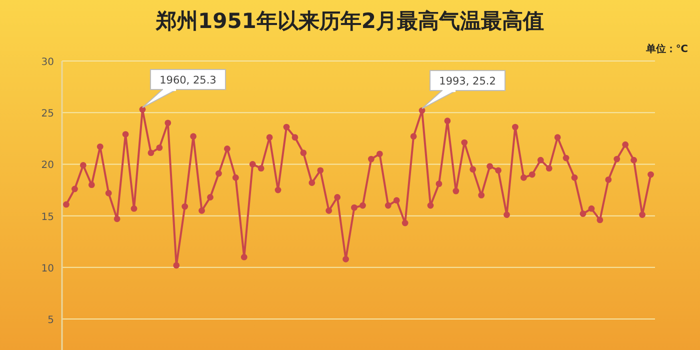 Image resolution: width=700 pixels, height=350 pixels. I want to click on text: 单位：℃, so click(666, 49).